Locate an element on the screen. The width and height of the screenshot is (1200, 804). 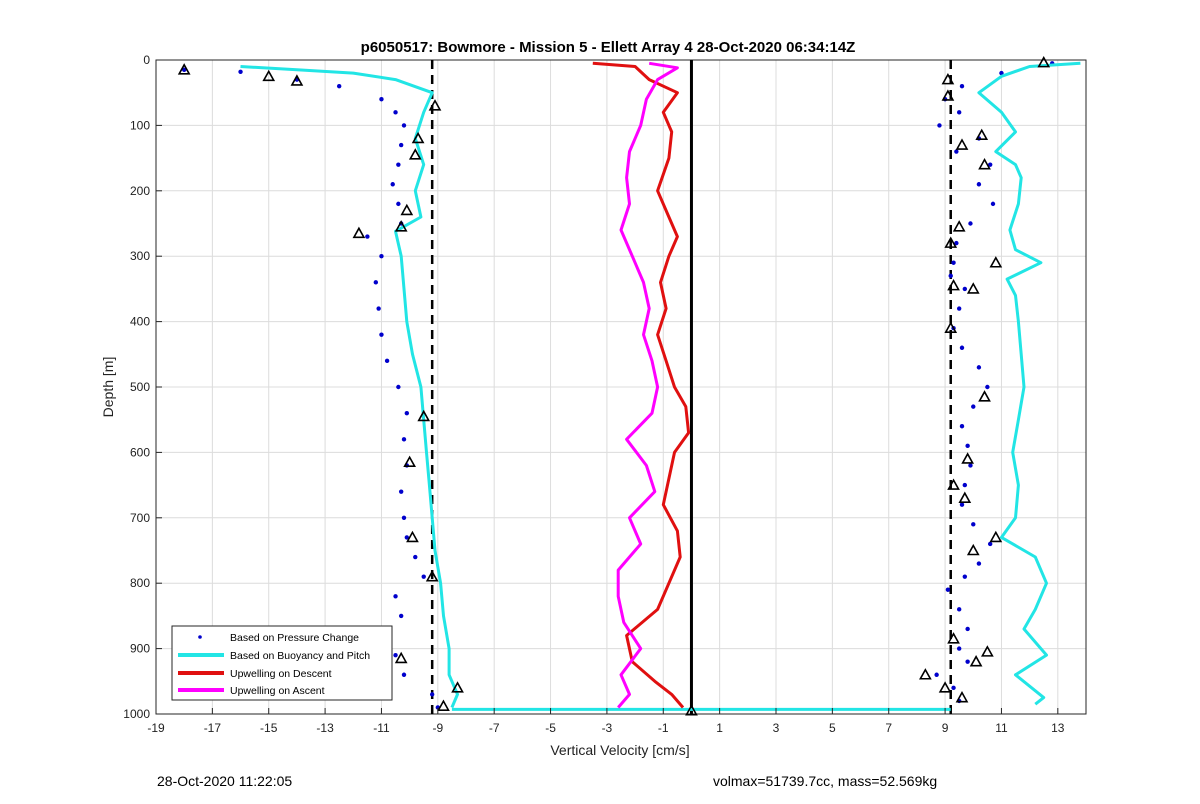
x-tick-label: -3 is located at coordinates (607, 728).